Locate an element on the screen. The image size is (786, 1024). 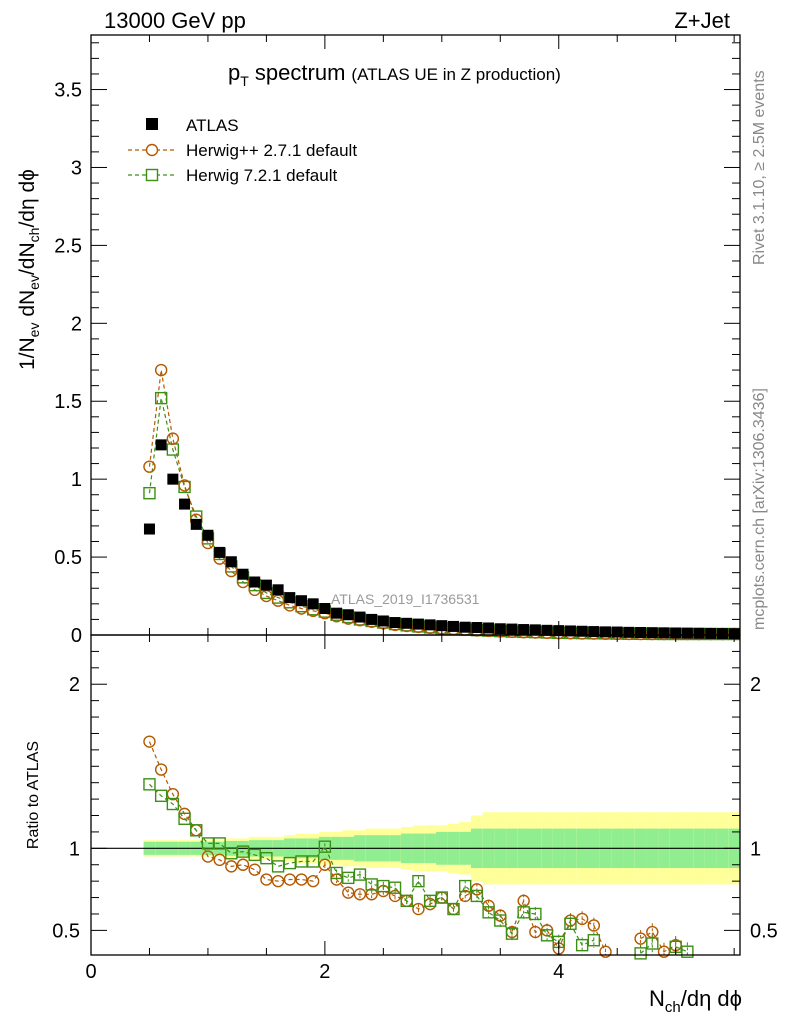
x-tick-label: 4 is located at coordinates (558, 972).